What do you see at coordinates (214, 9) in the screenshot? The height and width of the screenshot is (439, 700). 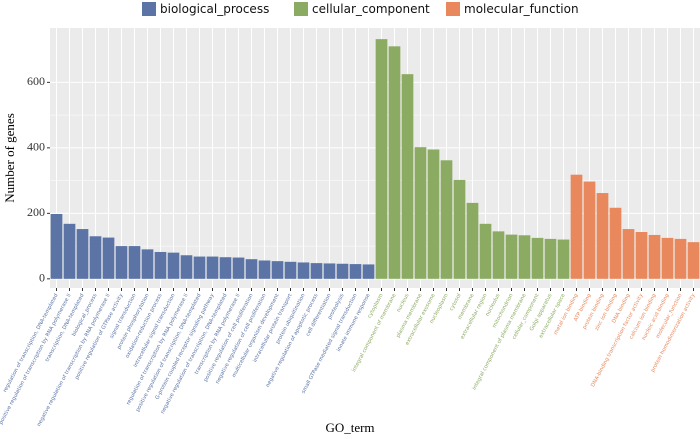 I see `legend-label: biological_process` at bounding box center [214, 9].